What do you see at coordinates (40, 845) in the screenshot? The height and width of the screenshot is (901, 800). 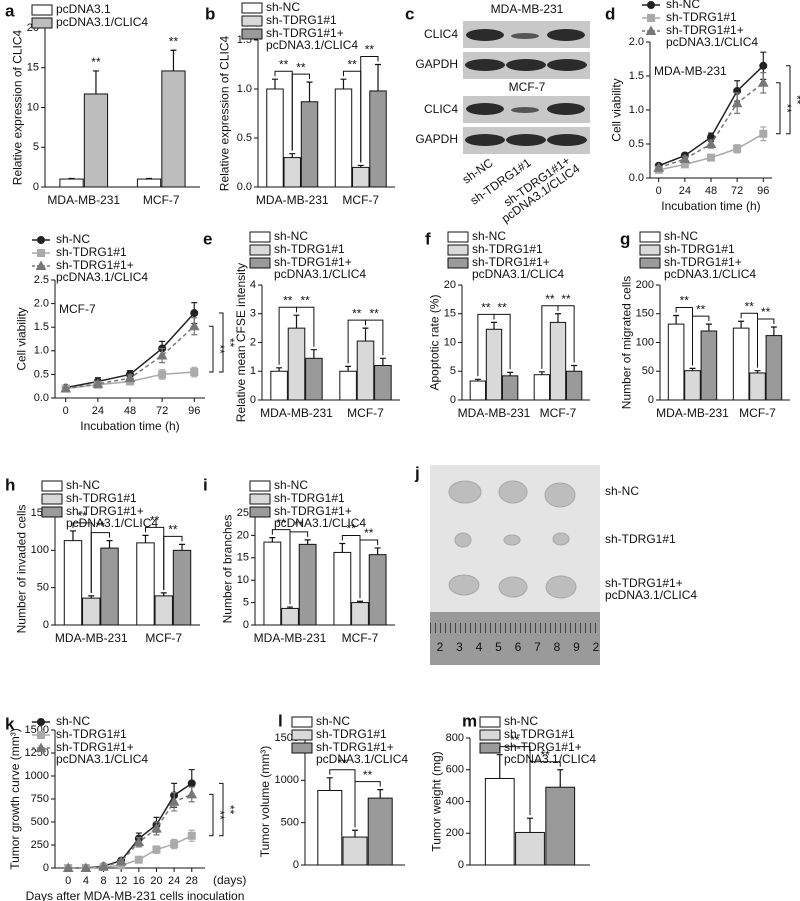 I see `y-tick-label: 250` at bounding box center [40, 845].